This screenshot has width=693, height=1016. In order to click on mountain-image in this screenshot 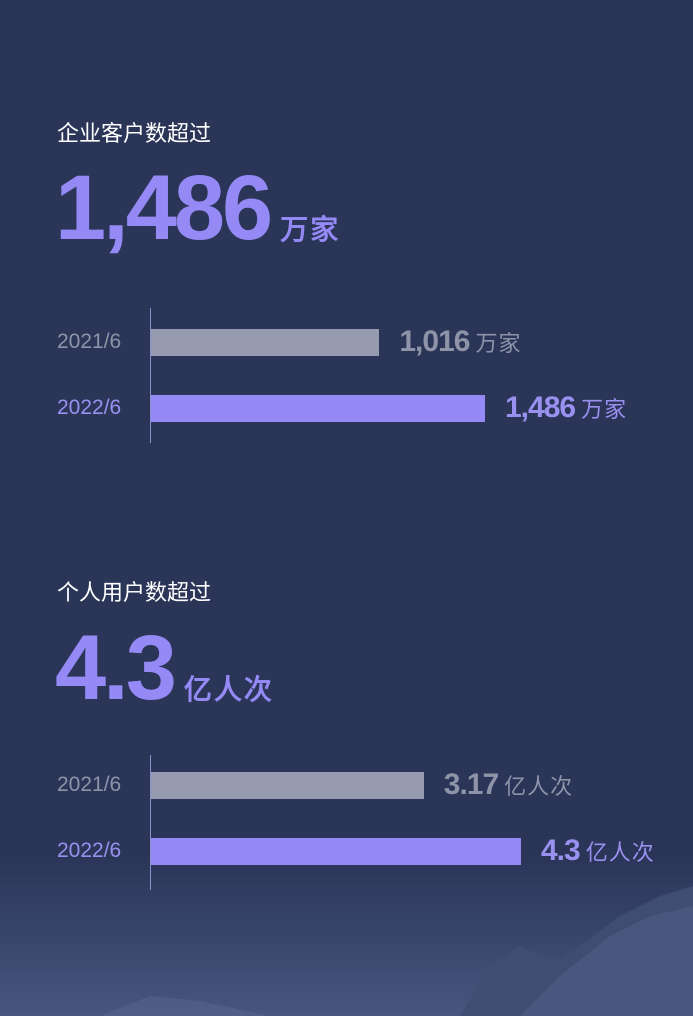, I will do `click(396, 951)`.